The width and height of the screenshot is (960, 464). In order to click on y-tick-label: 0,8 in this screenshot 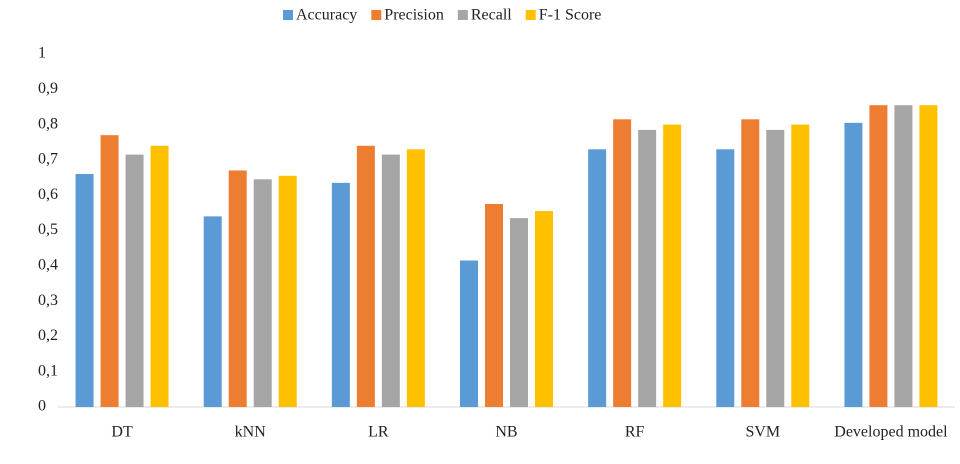, I will do `click(48, 123)`.